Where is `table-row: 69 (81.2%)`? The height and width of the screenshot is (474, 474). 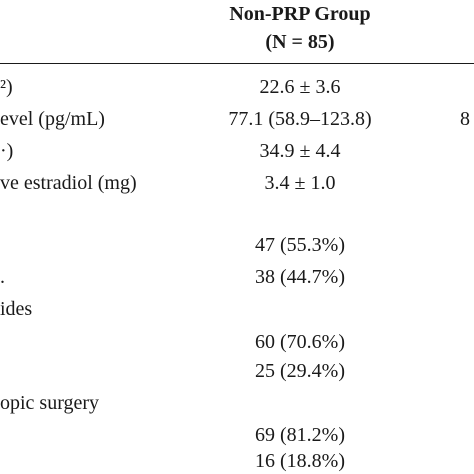
table-row: 69 (81.2%) is located at coordinates (237, 435).